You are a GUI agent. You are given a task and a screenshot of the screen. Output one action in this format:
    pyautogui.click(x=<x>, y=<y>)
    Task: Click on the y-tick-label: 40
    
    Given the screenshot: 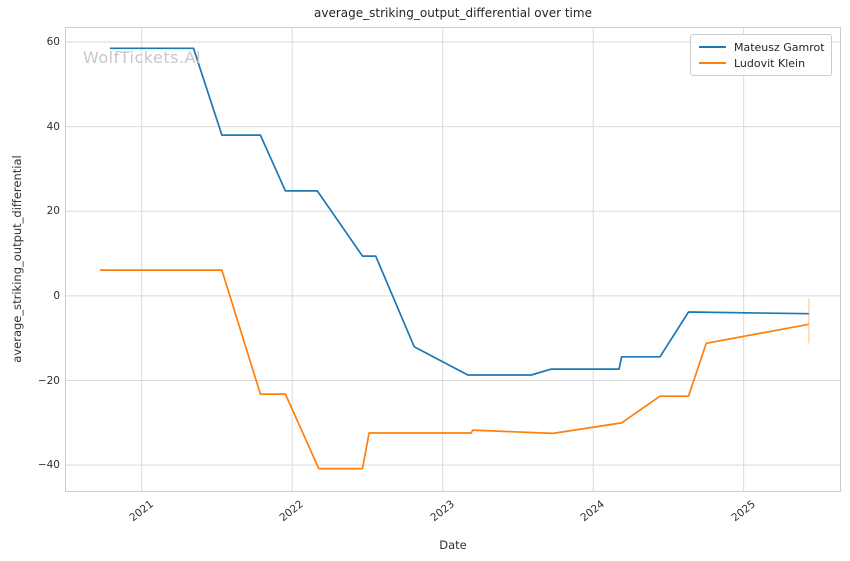 What is the action you would take?
    pyautogui.click(x=53, y=126)
    